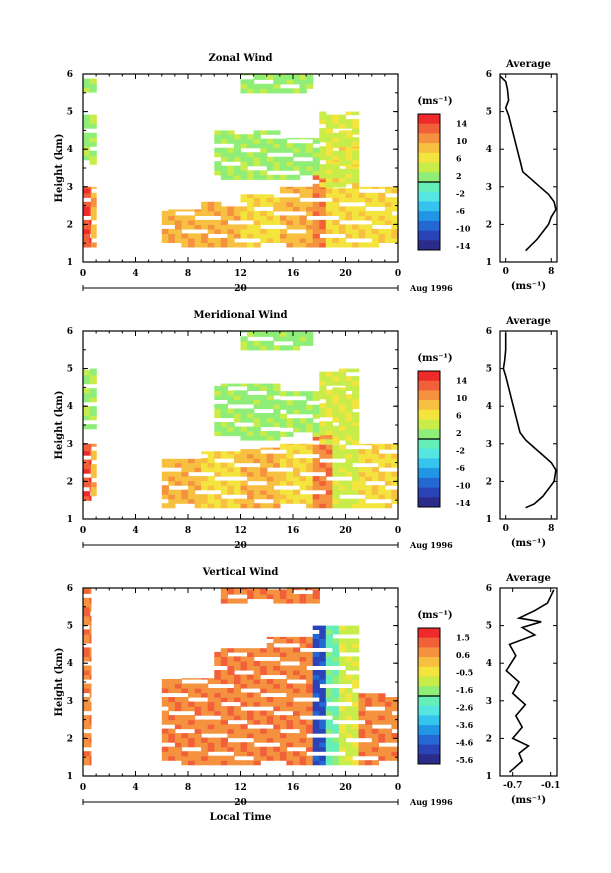  What do you see at coordinates (293, 788) in the screenshot?
I see `x-tick-label: 16` at bounding box center [293, 788].